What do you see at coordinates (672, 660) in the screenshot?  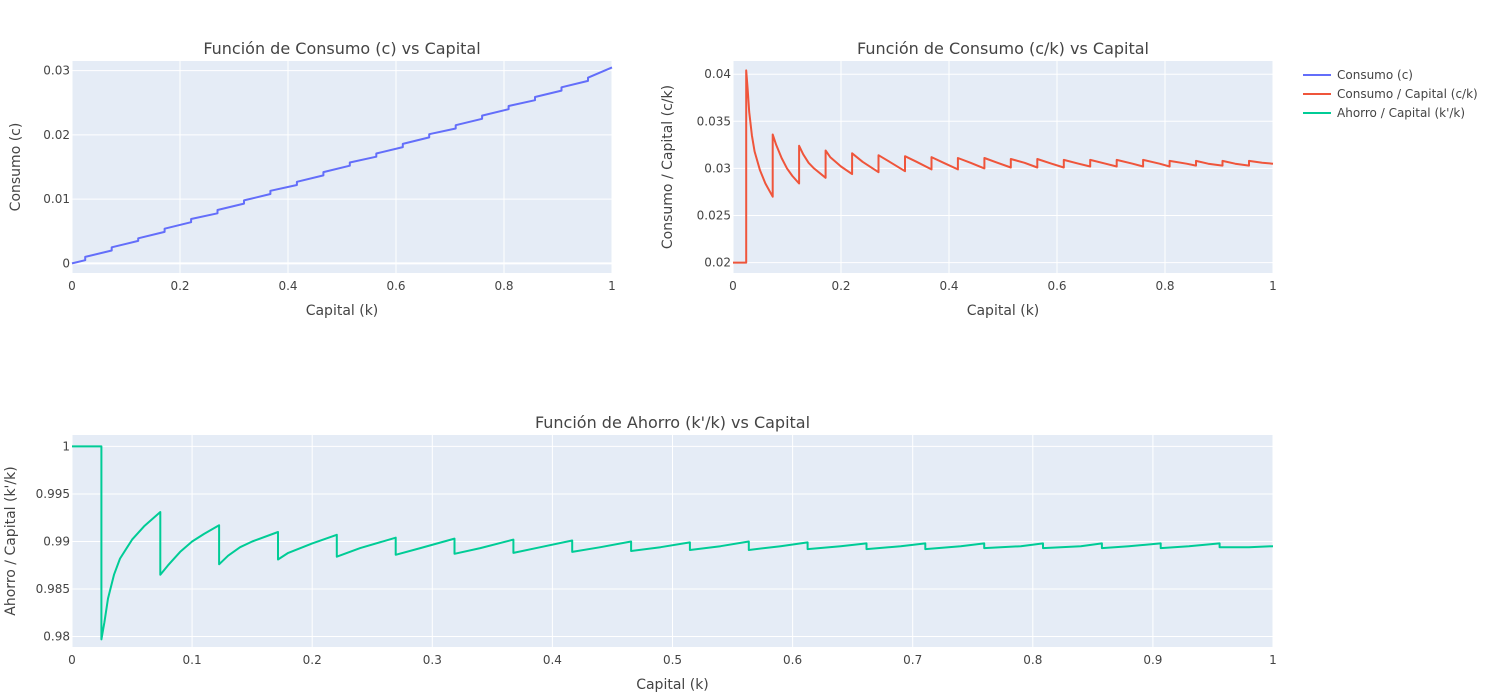 I see `x-tick-label: 0.5` at bounding box center [672, 660].